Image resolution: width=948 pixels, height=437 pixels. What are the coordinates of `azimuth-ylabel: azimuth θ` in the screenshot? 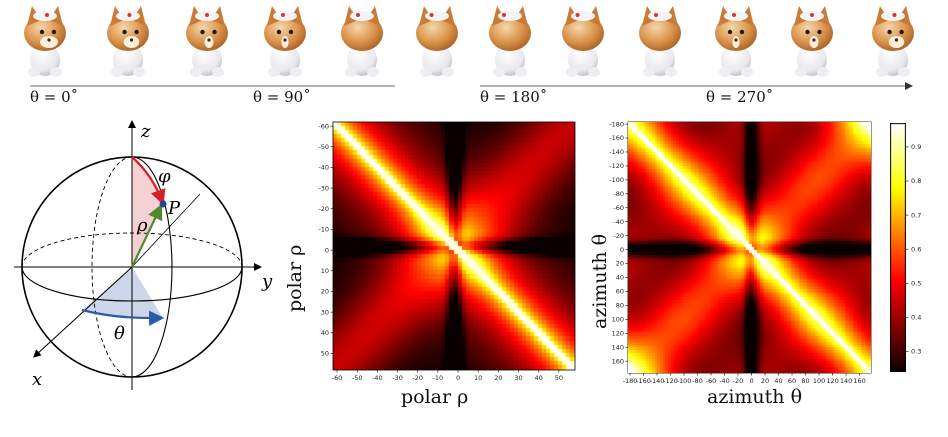 It's located at (600, 281).